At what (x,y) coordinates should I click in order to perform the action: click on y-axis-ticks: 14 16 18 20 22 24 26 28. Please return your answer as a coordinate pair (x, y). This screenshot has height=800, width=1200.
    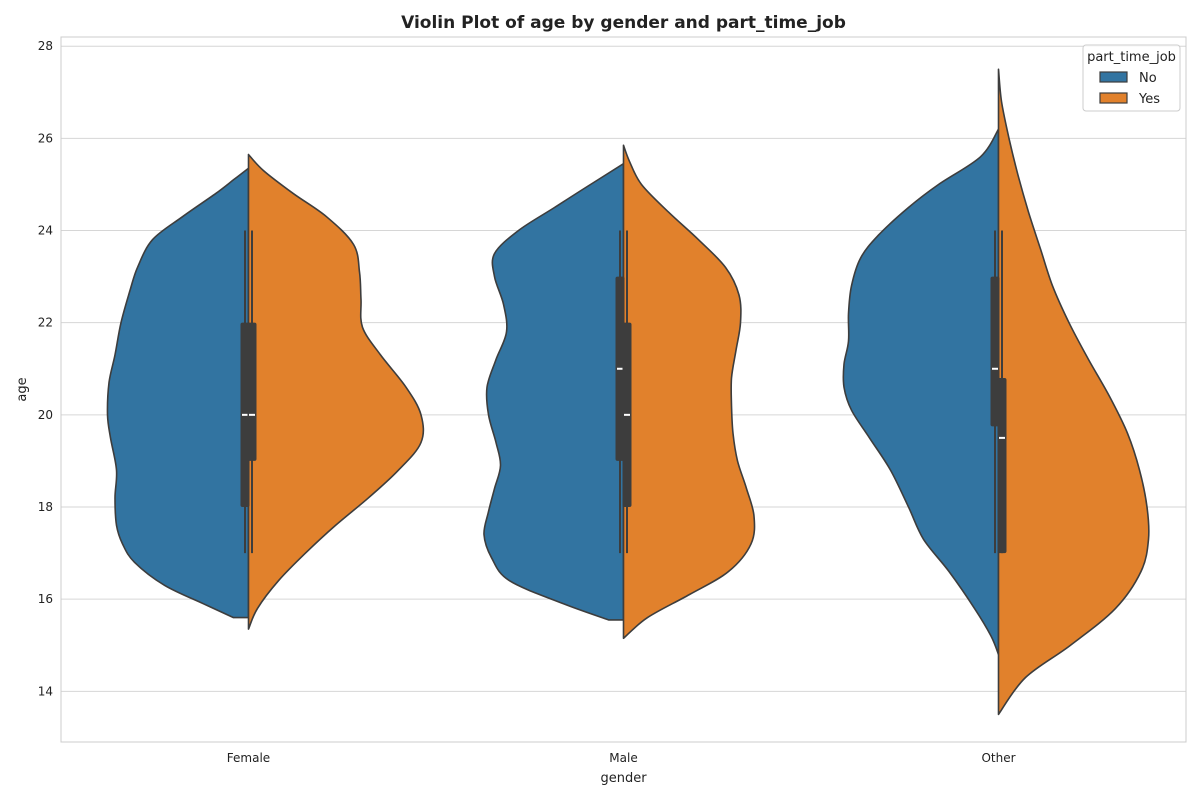
    Looking at the image, I should click on (45, 368).